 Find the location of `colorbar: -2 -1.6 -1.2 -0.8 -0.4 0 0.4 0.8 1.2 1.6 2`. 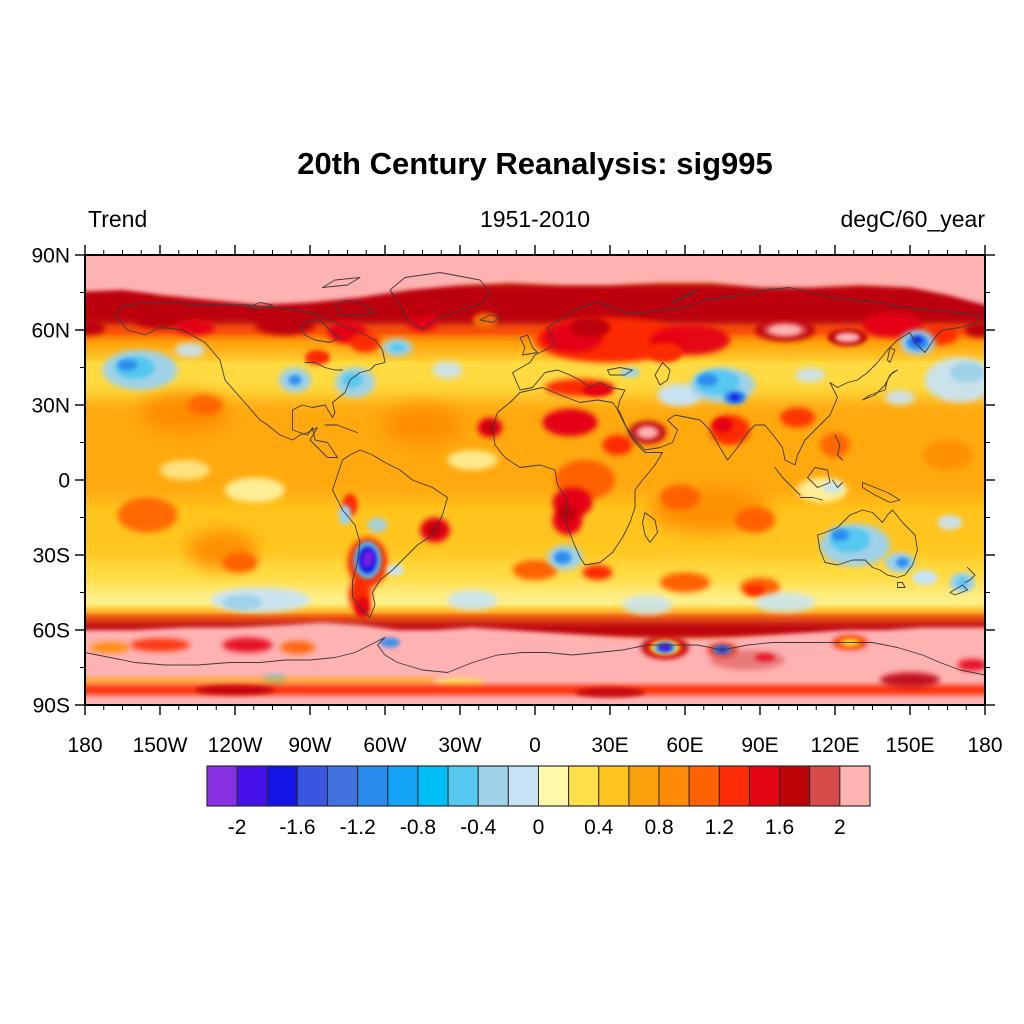

colorbar: -2 -1.6 -1.2 -0.8 -0.4 0 0.4 0.8 1.2 1.6 2 is located at coordinates (538, 802).